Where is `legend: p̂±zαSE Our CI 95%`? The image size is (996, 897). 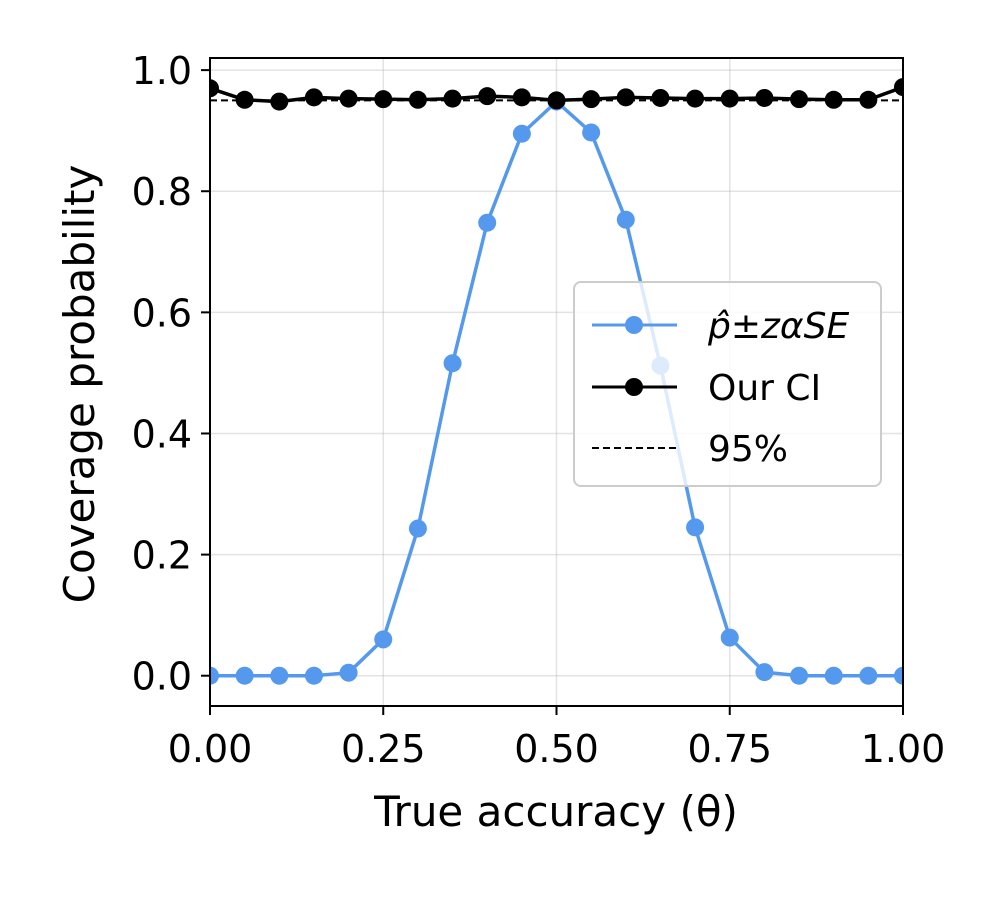 legend: p̂±zαSE Our CI 95% is located at coordinates (727, 384).